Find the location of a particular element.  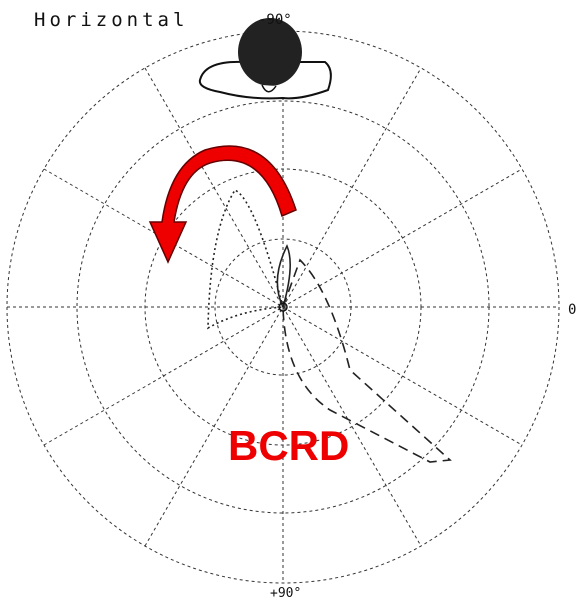

nose is located at coordinates (269, 88).